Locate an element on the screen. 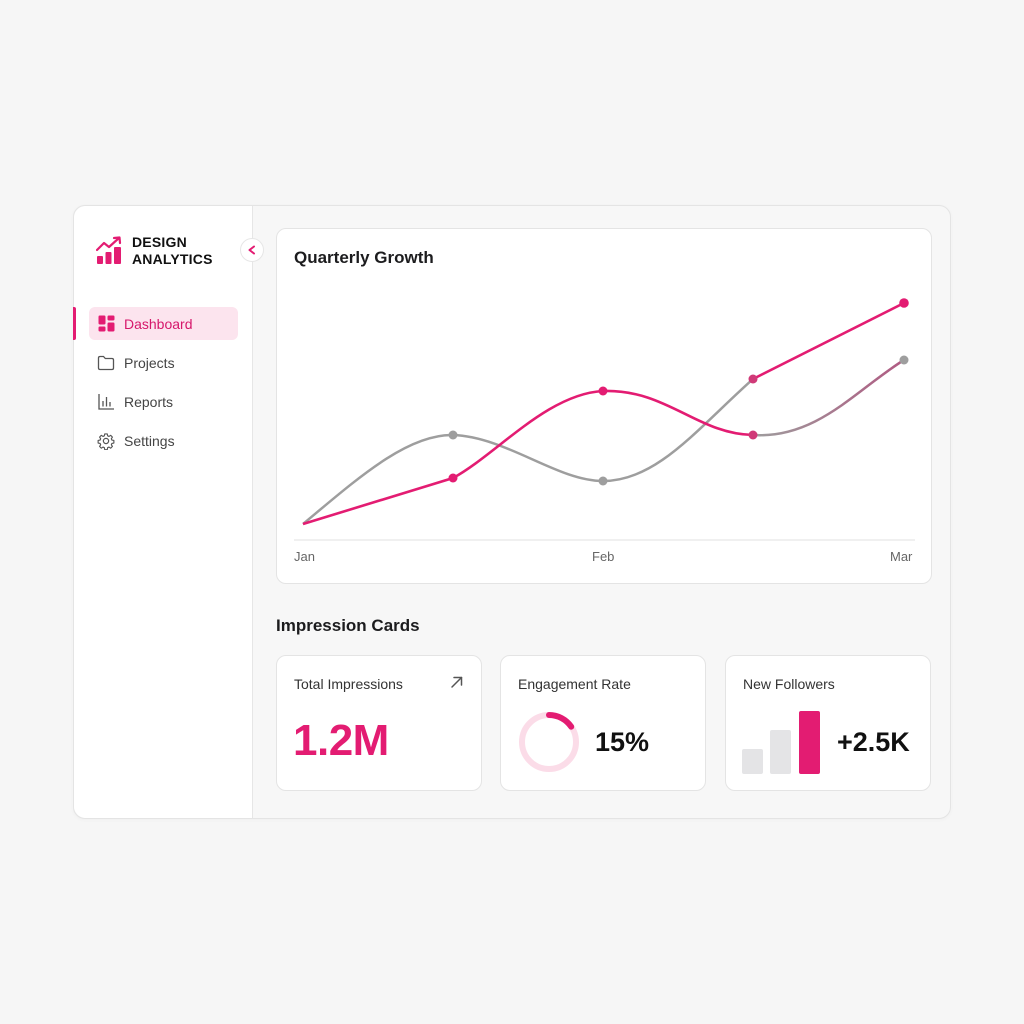 Image resolution: width=1024 pixels, height=1024 pixels. folder-icon is located at coordinates (106, 363).